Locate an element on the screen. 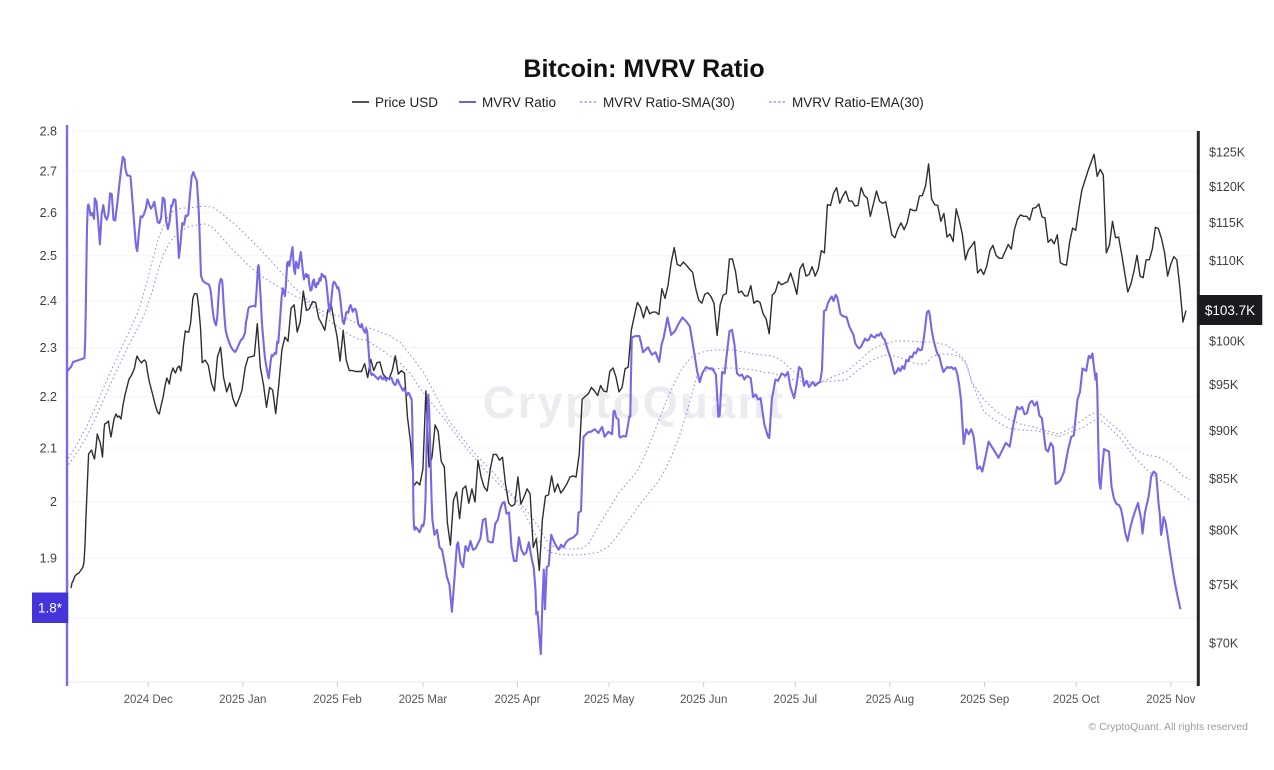 This screenshot has height=770, width=1274. svg-text: 2024 Dec is located at coordinates (148, 700).